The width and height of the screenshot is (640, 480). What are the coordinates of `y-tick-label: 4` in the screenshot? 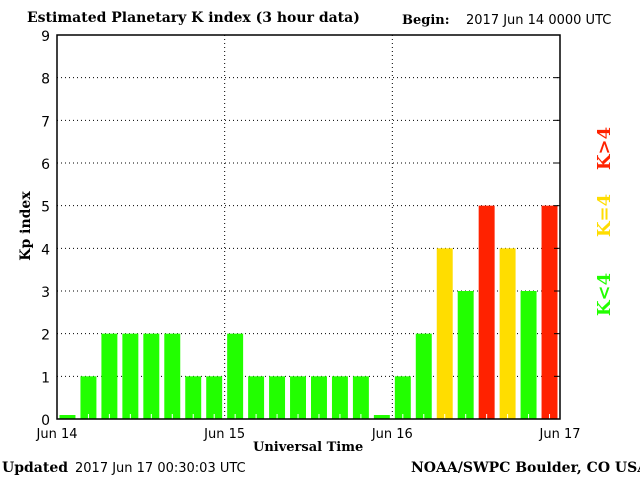 It's located at (45, 250).